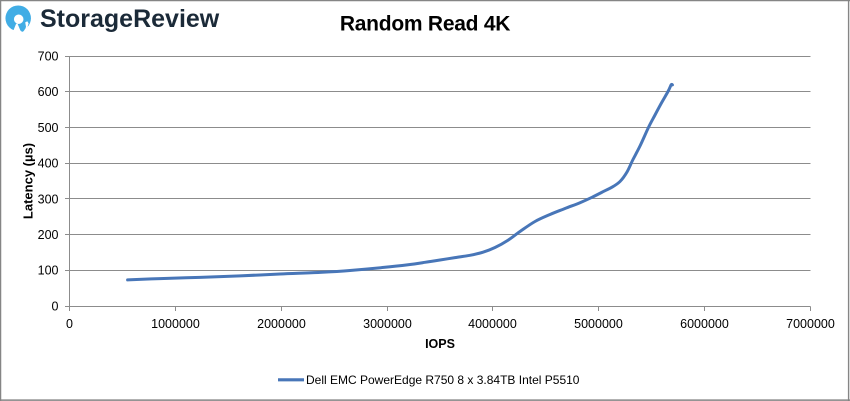 The width and height of the screenshot is (850, 401). What do you see at coordinates (48, 128) in the screenshot?
I see `svg-text: 500` at bounding box center [48, 128].